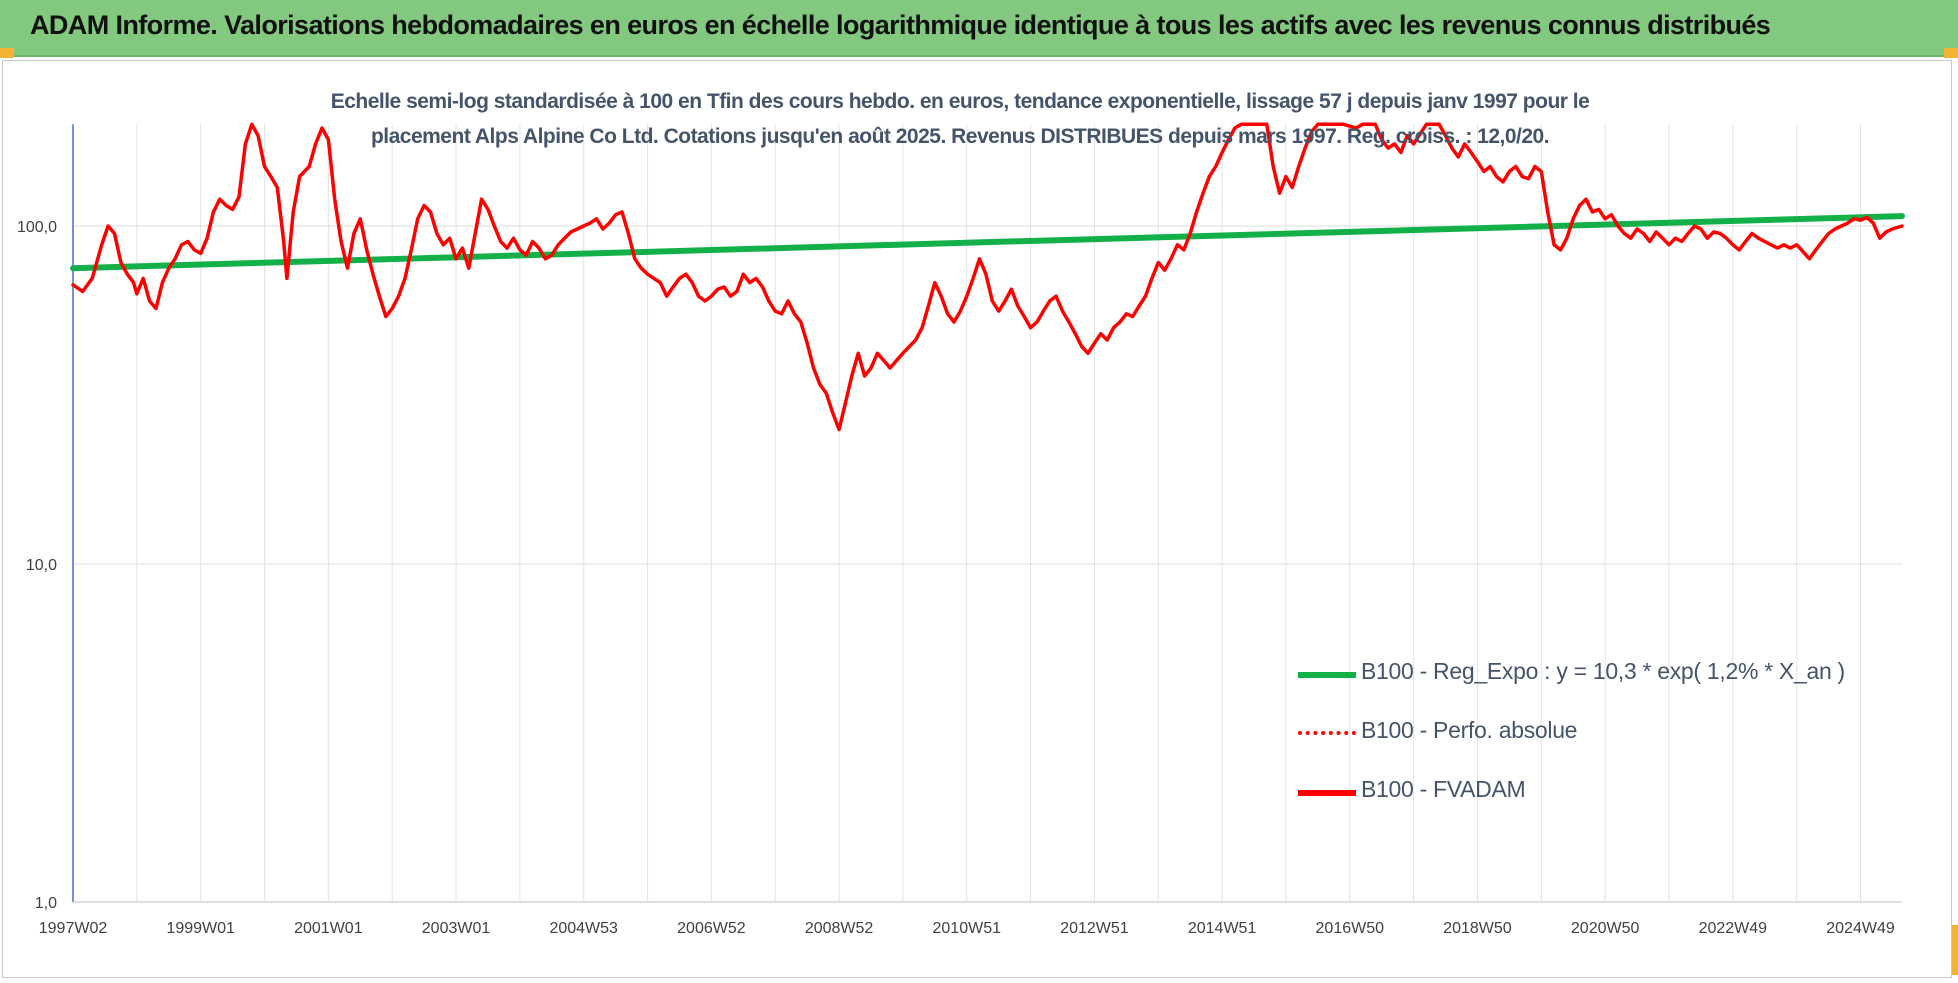 This screenshot has width=1958, height=983. What do you see at coordinates (1327, 675) in the screenshot?
I see `legend-swatch-reg-expo` at bounding box center [1327, 675].